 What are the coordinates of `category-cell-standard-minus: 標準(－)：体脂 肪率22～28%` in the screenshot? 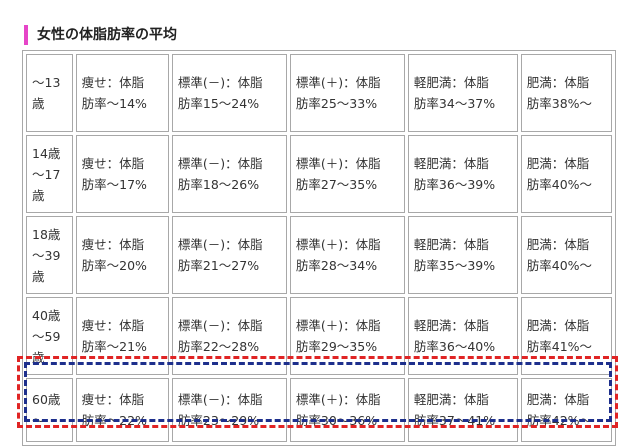 It's located at (229, 336).